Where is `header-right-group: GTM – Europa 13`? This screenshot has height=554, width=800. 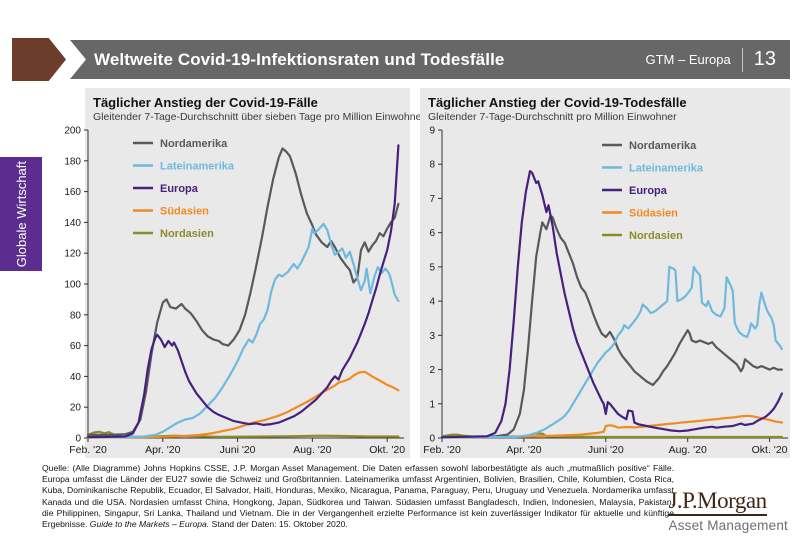
header-right-group: GTM – Europa 13 is located at coordinates (710, 59).